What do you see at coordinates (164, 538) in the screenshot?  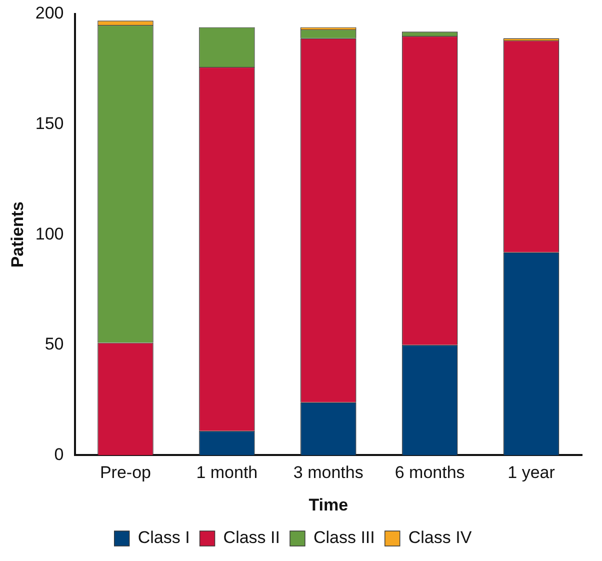 I see `legend-label: Class I` at bounding box center [164, 538].